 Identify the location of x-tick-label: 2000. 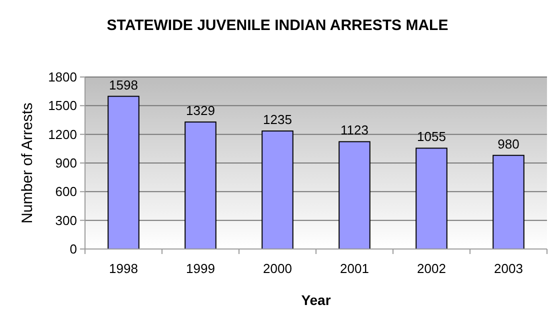
(277, 268).